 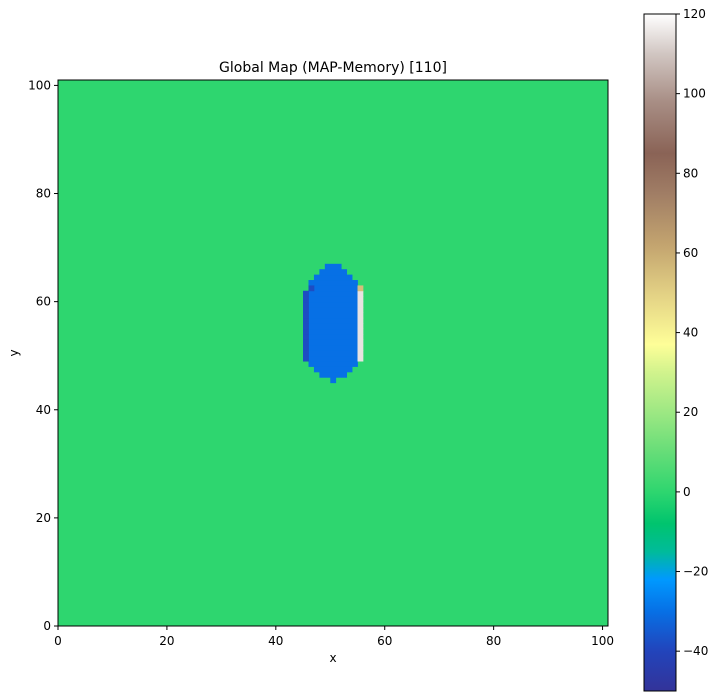 I want to click on heatmap-region-ridge-right-edge, so click(x=360, y=326).